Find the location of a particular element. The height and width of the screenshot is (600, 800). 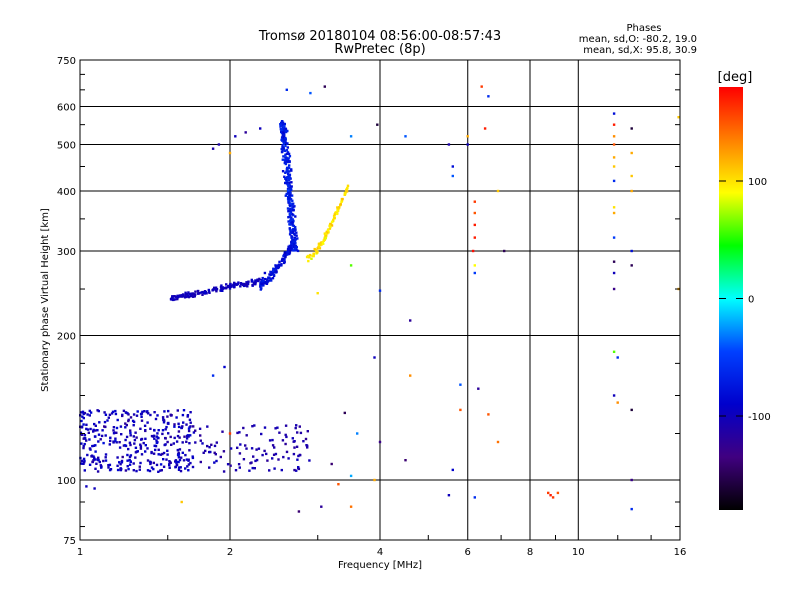

phase-stats-x: mean, sd,X: 95.8, 30.9 is located at coordinates (640, 50).